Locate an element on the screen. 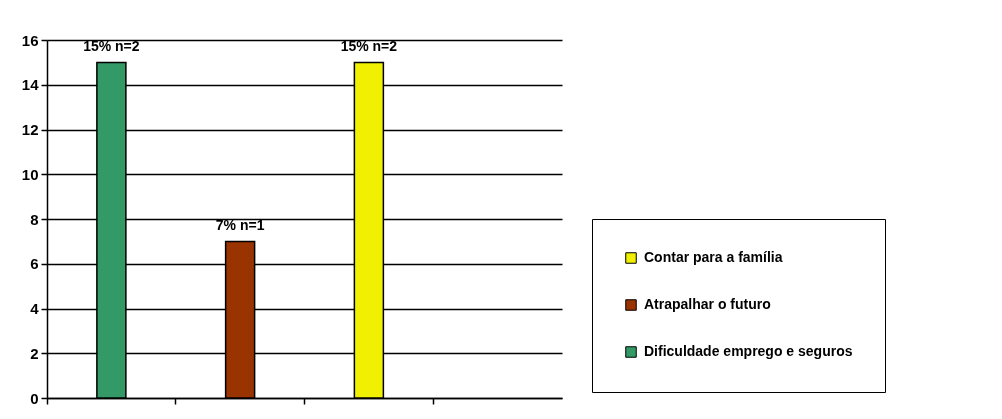 This screenshot has height=419, width=1002. y-tick-label: 4 is located at coordinates (35, 308).